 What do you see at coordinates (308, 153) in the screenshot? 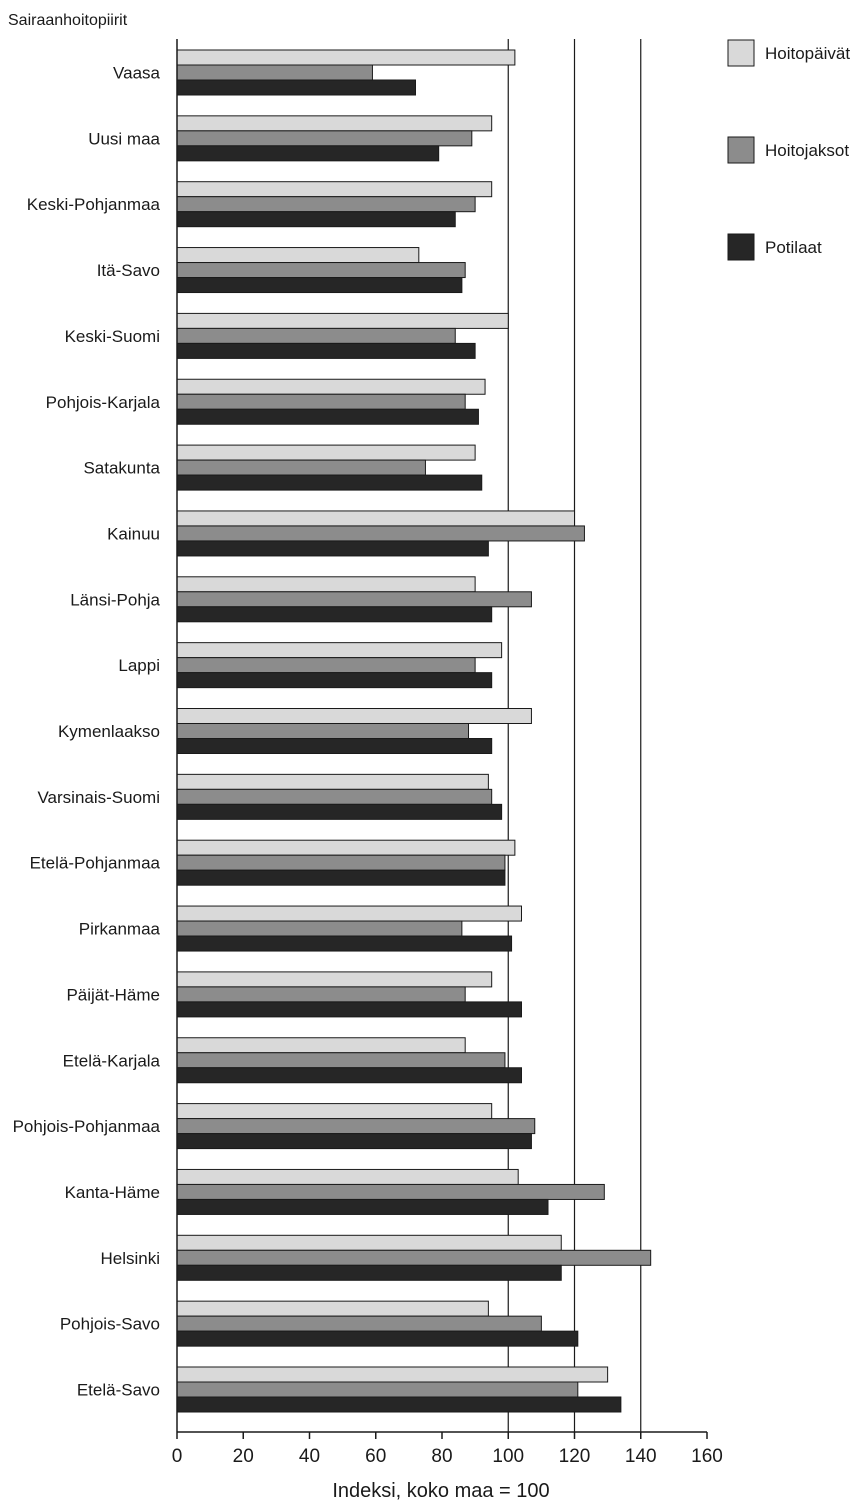
I see `bar-uusi-maa-potilaat` at bounding box center [308, 153].